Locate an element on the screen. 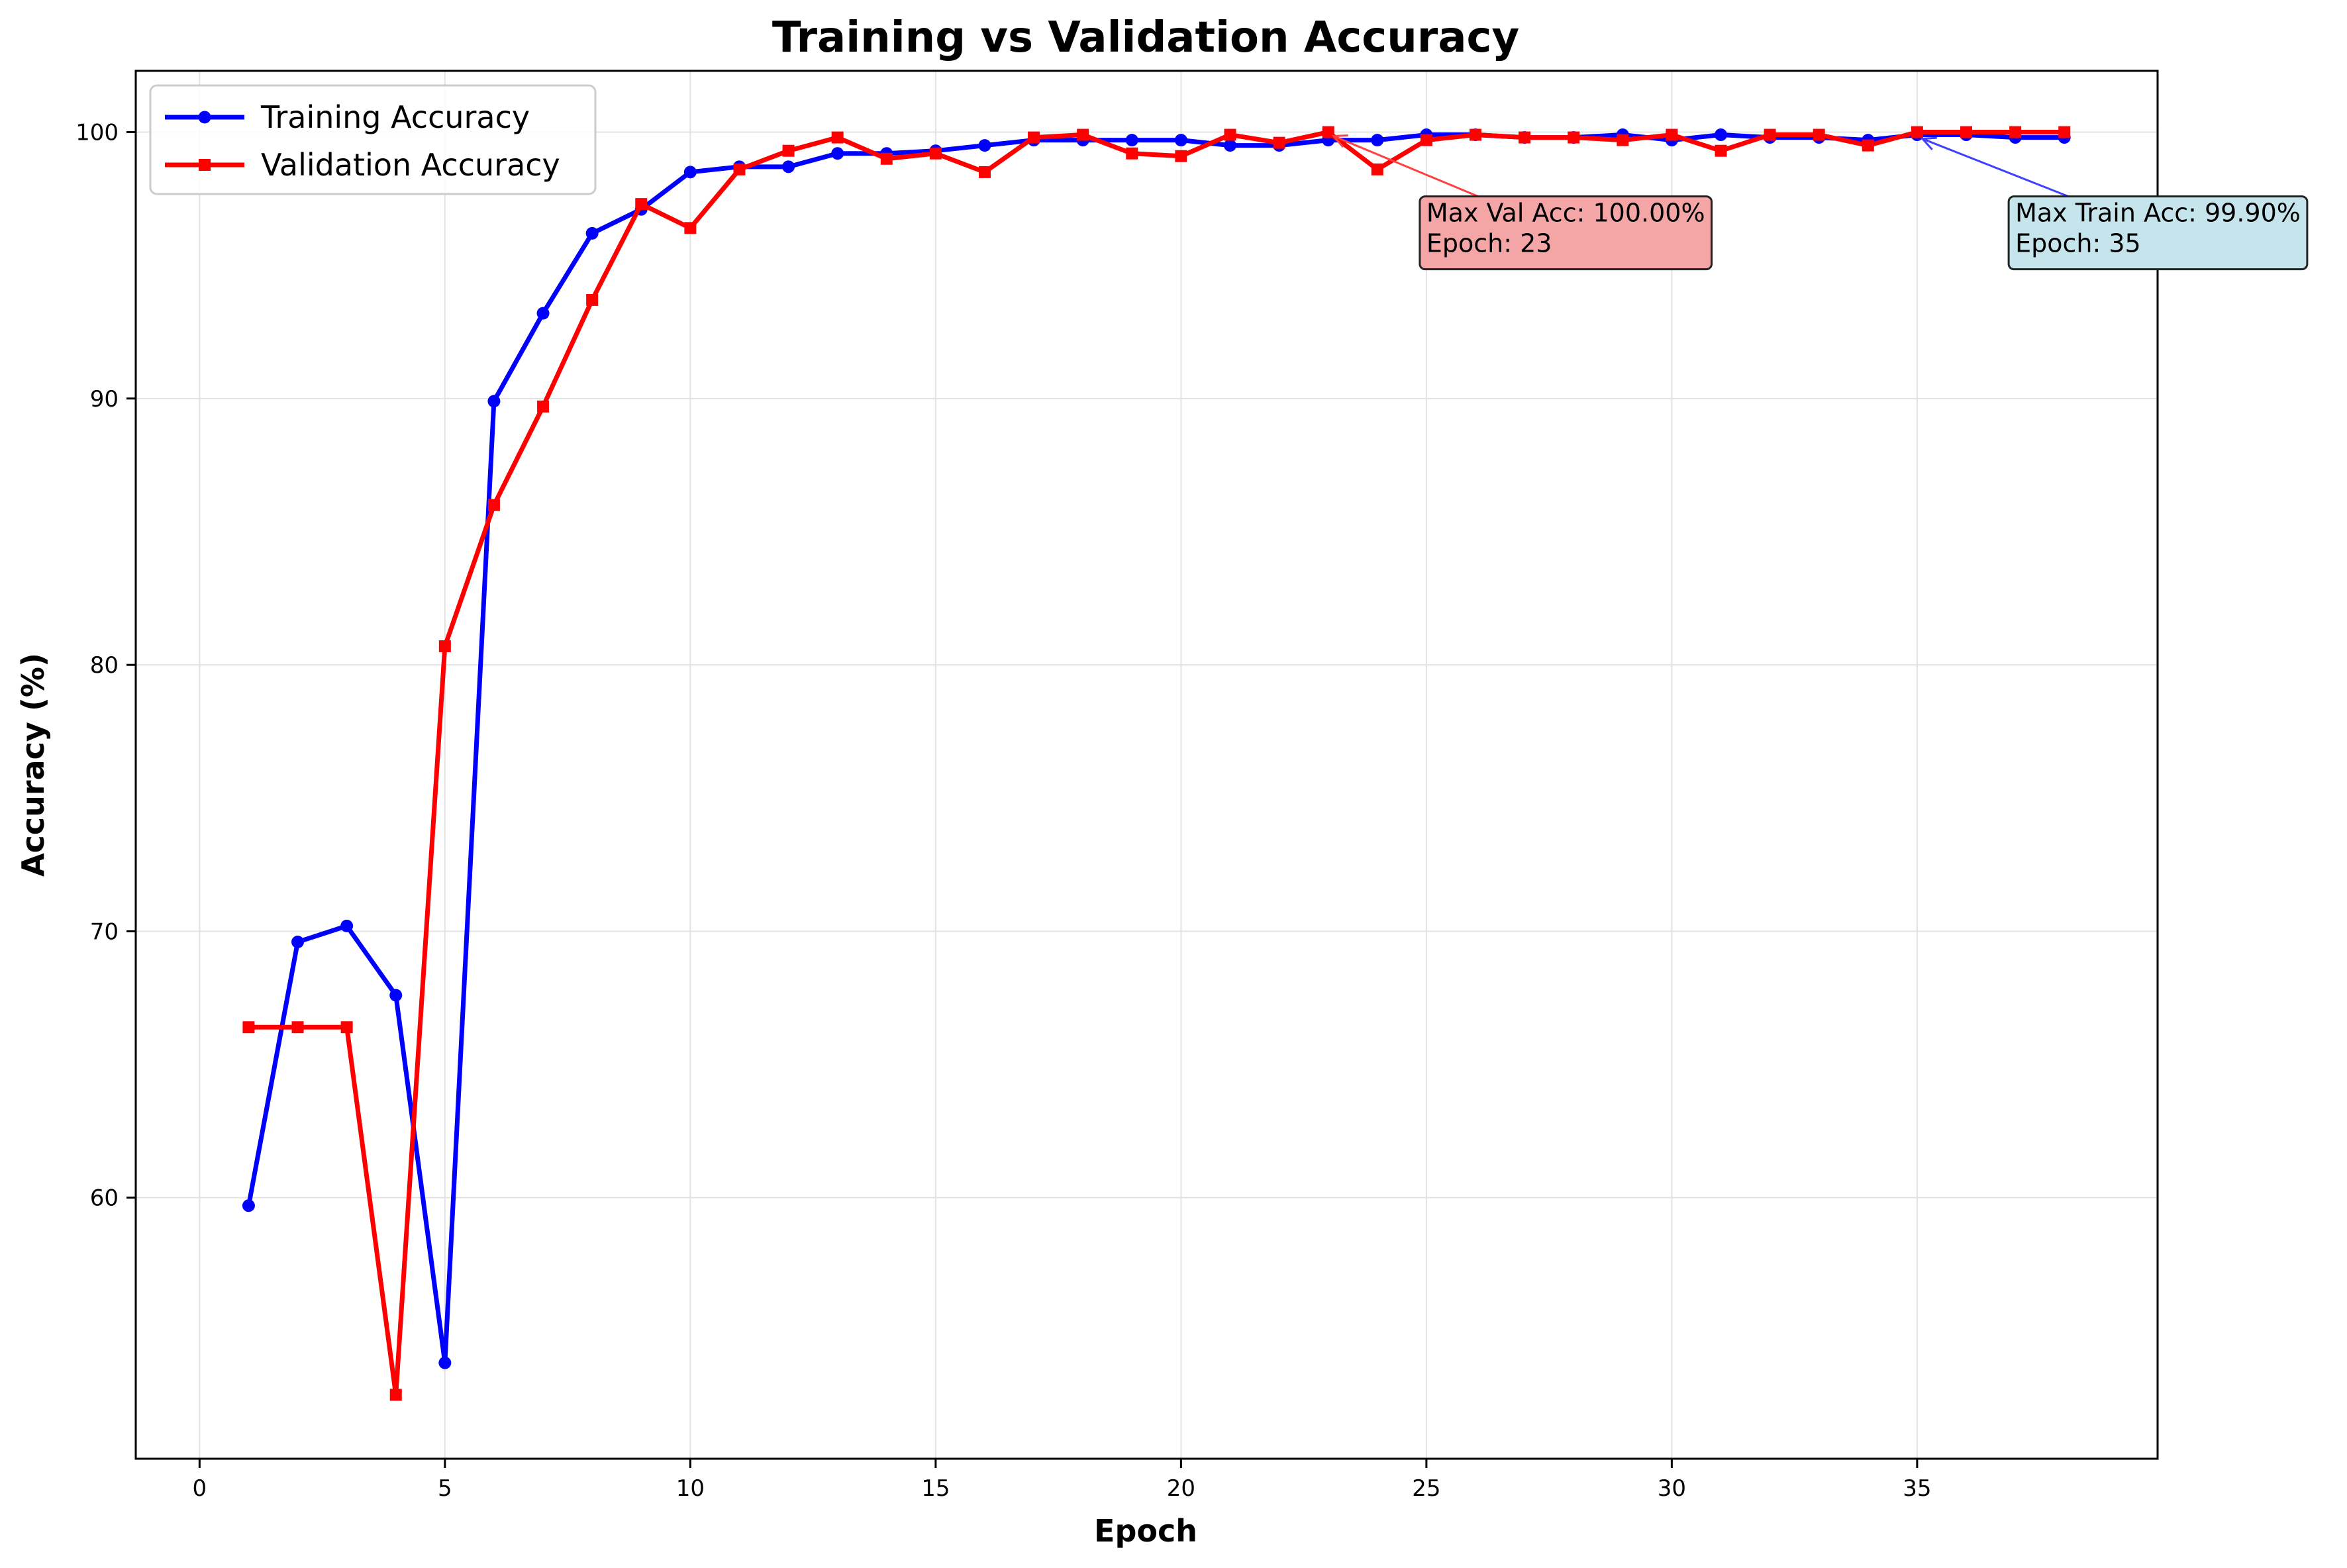 The height and width of the screenshot is (1568, 2347). y-tick-label: 70 is located at coordinates (104, 931).